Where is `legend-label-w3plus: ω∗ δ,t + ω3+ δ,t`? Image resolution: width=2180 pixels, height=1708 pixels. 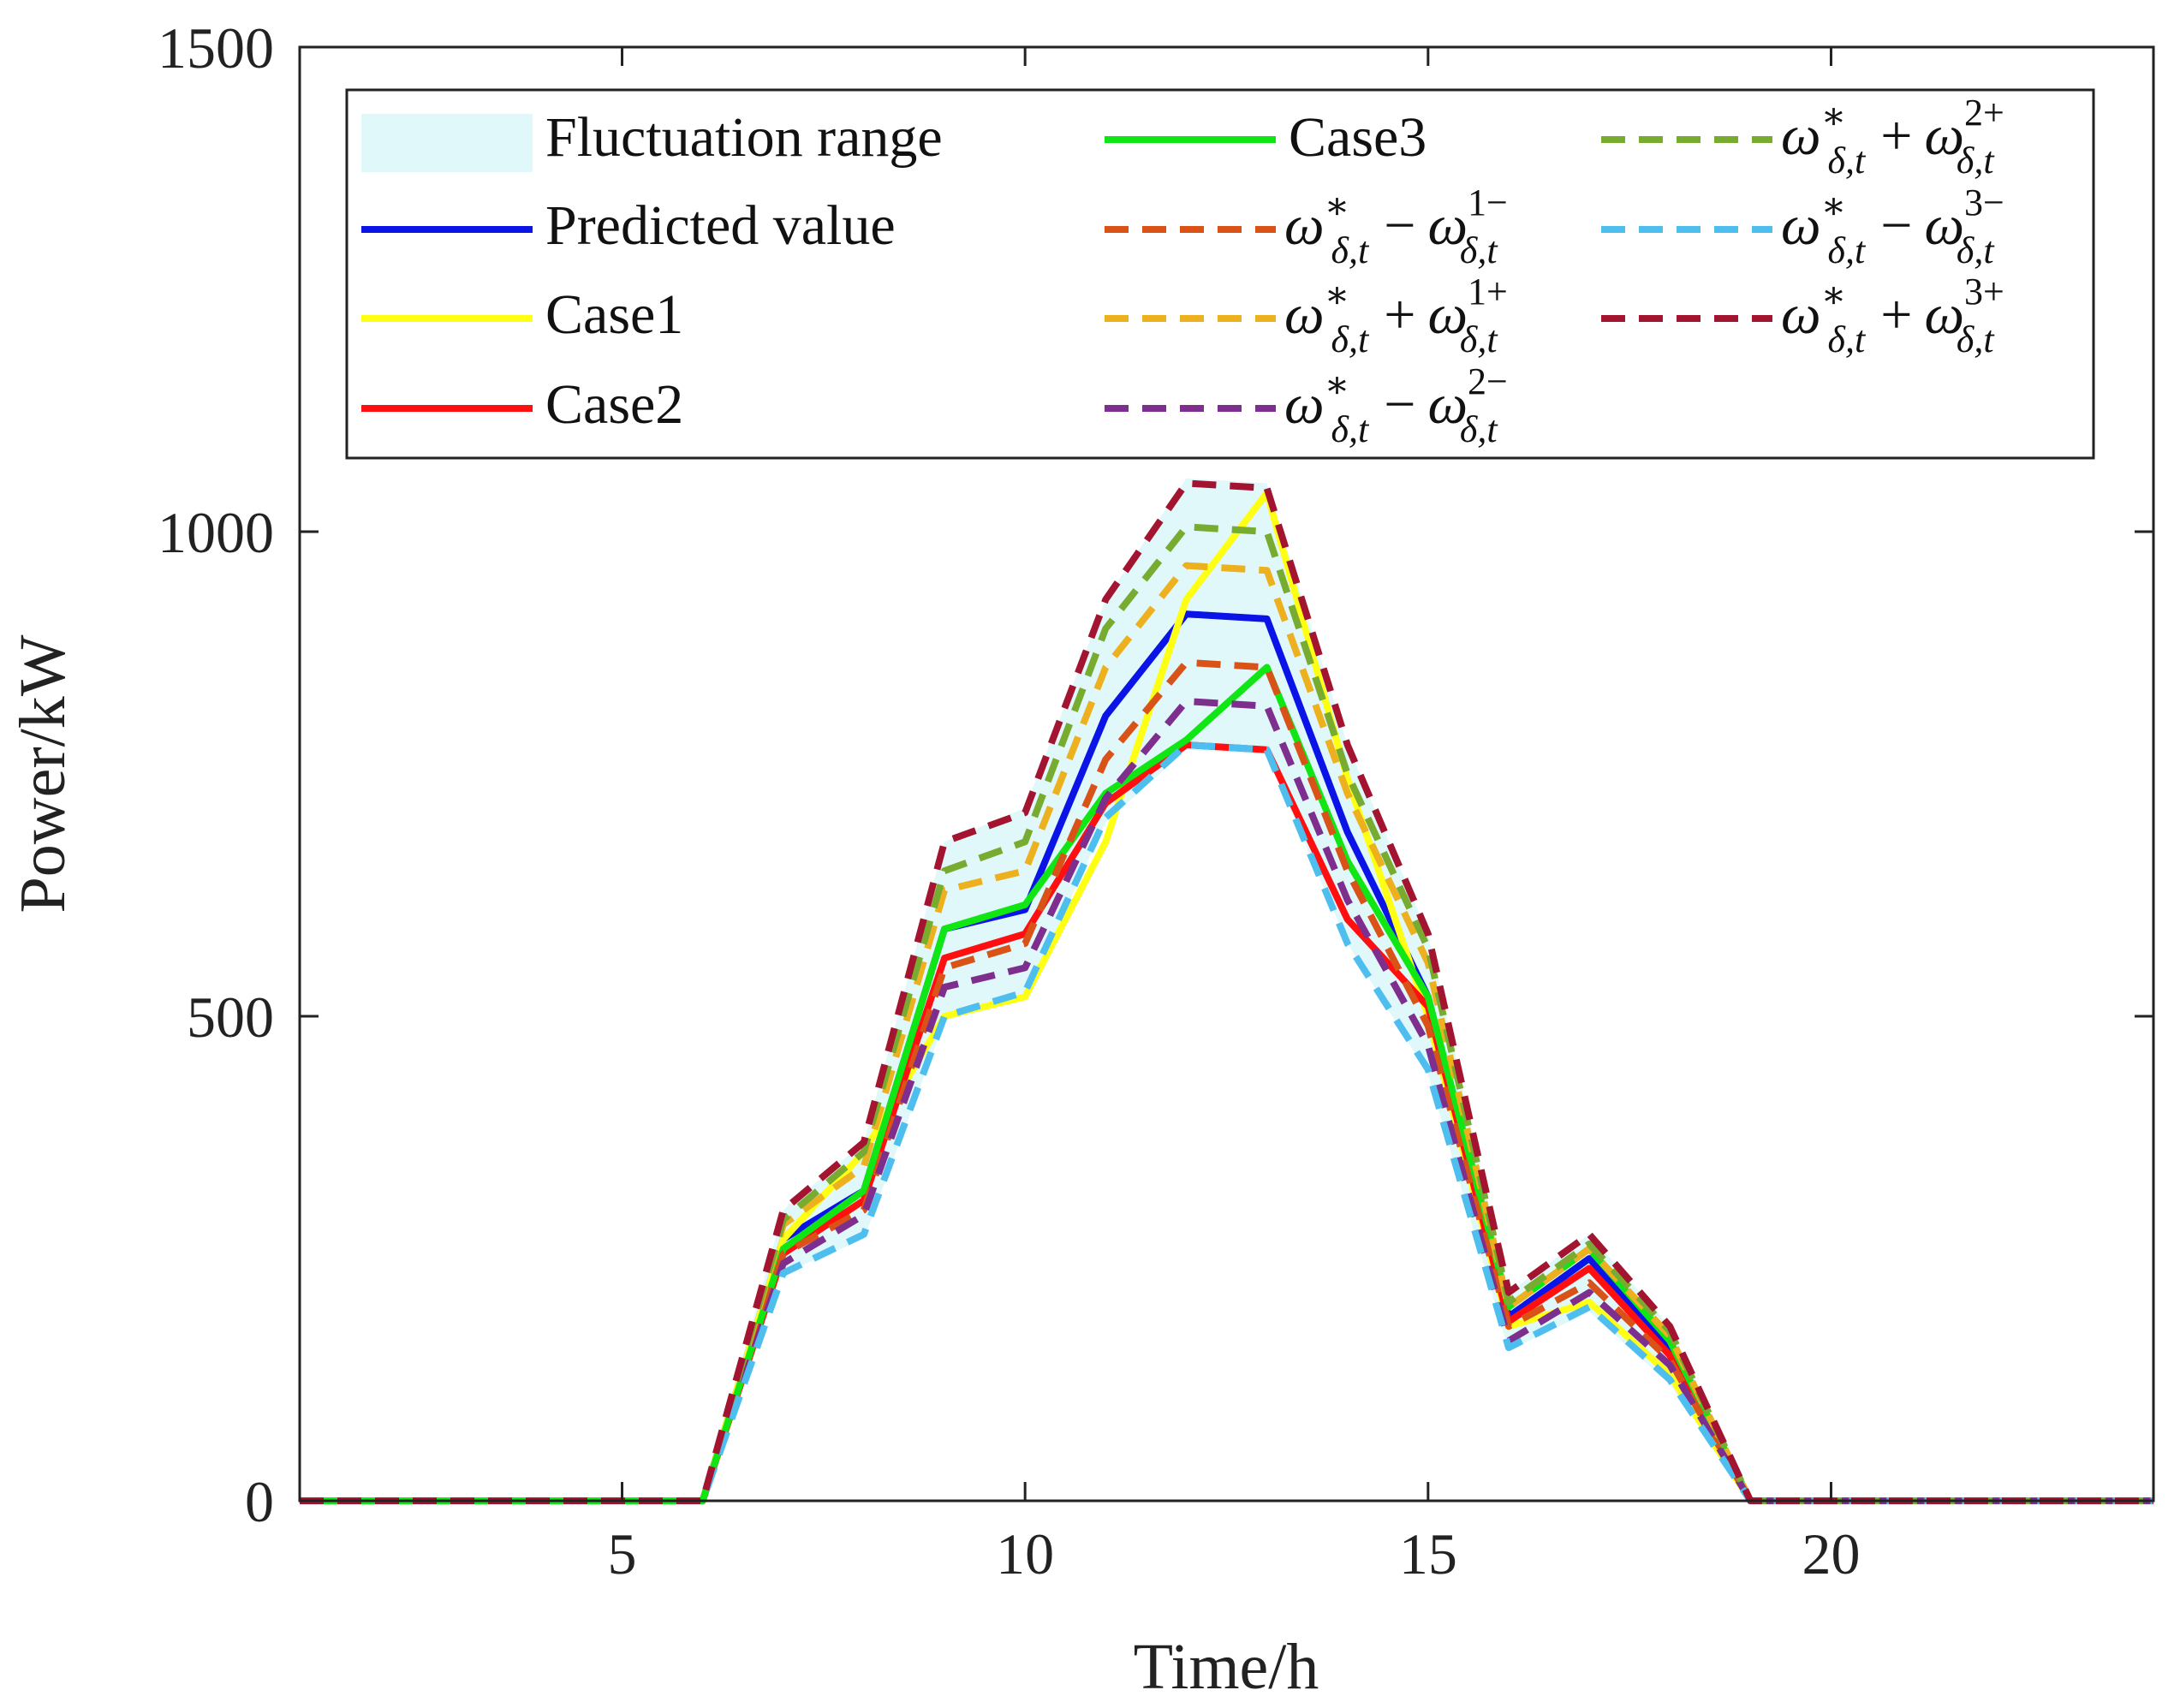 legend-label-w3plus: ω∗ δ,t + ω3+ δ,t is located at coordinates (1893, 315).